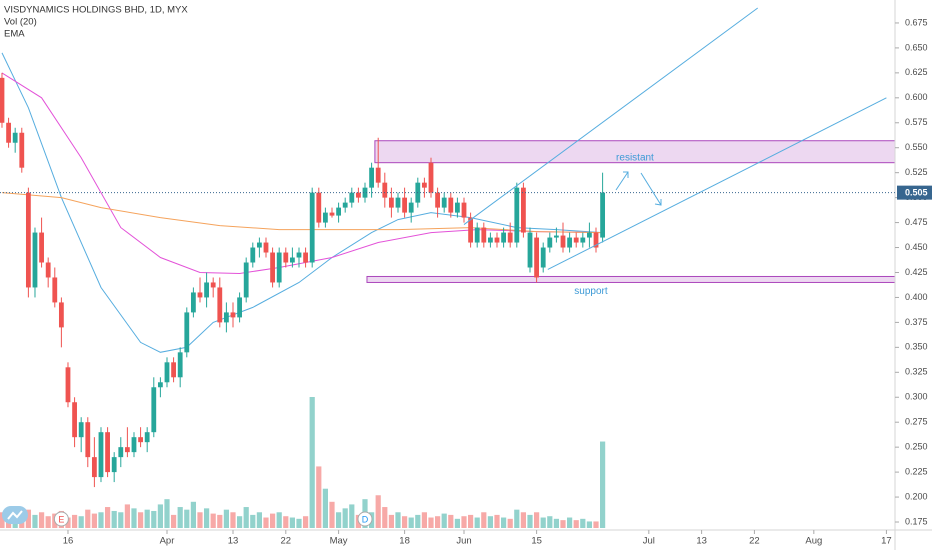  I want to click on y-tick-label: 0.175, so click(916, 521).